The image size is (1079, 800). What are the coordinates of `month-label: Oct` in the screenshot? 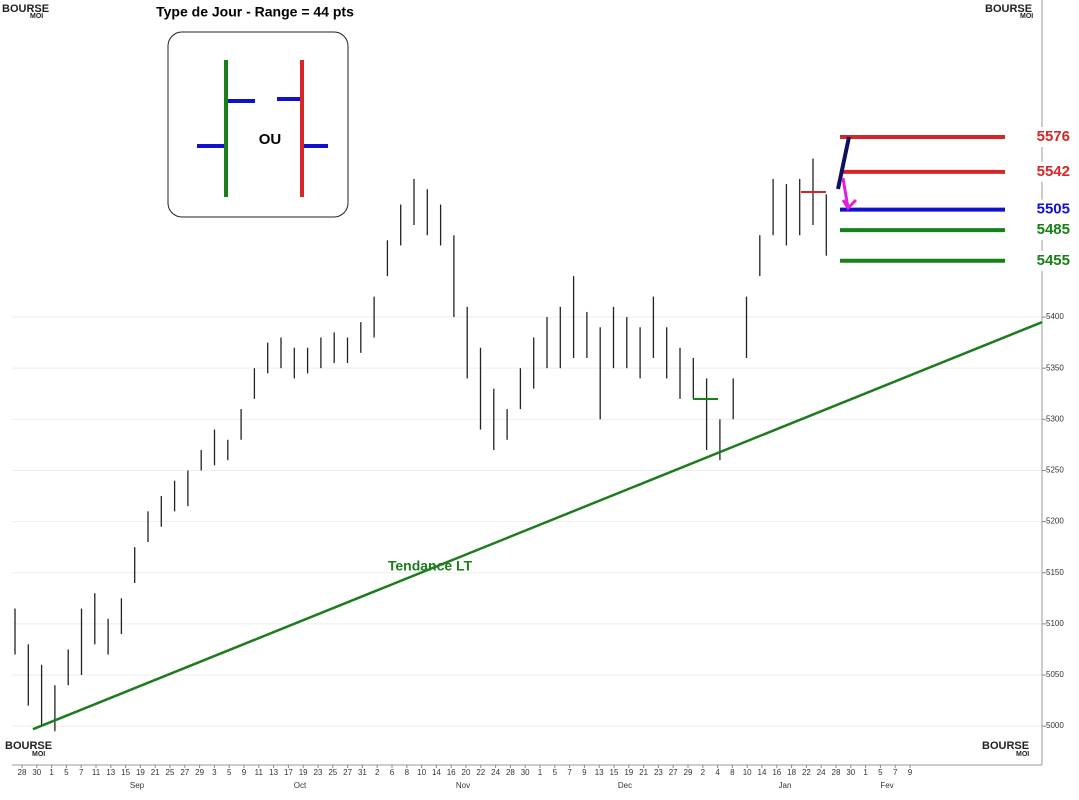 It's located at (300, 785).